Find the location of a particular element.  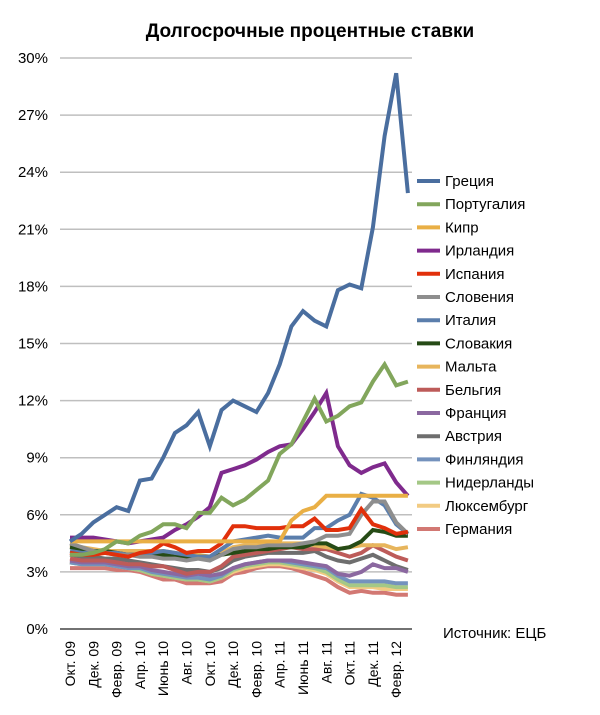

legend-item: Италия is located at coordinates (456, 320).